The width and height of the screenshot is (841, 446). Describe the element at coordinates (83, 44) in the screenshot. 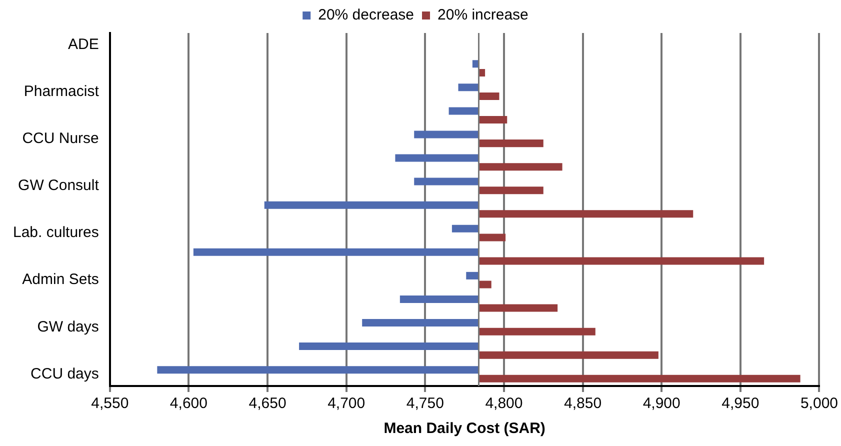

I see `y-tick-label: ADE` at that location.